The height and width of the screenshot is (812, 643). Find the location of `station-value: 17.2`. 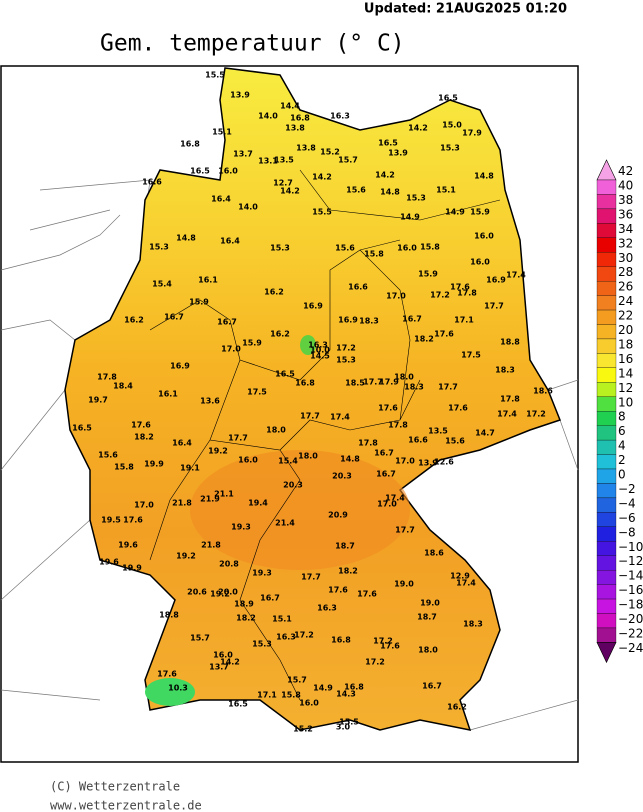

station-value: 17.2 is located at coordinates (440, 295).